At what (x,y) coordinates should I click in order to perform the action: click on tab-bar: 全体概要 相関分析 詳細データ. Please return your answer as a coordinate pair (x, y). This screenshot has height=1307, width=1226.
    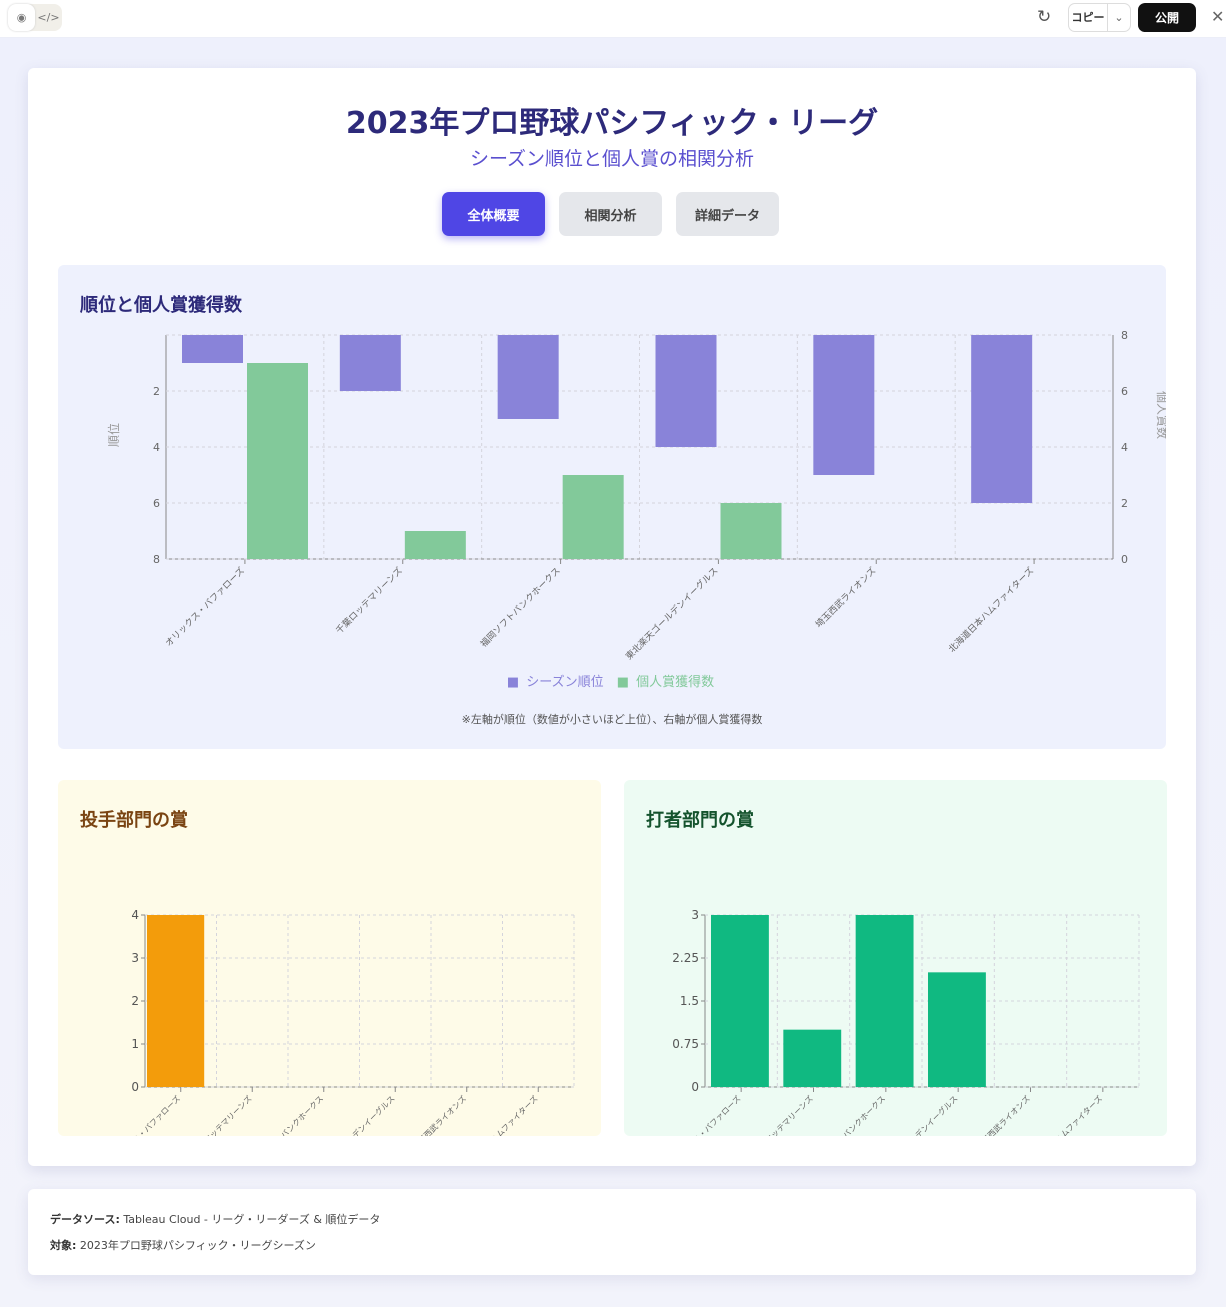
    Looking at the image, I should click on (610, 214).